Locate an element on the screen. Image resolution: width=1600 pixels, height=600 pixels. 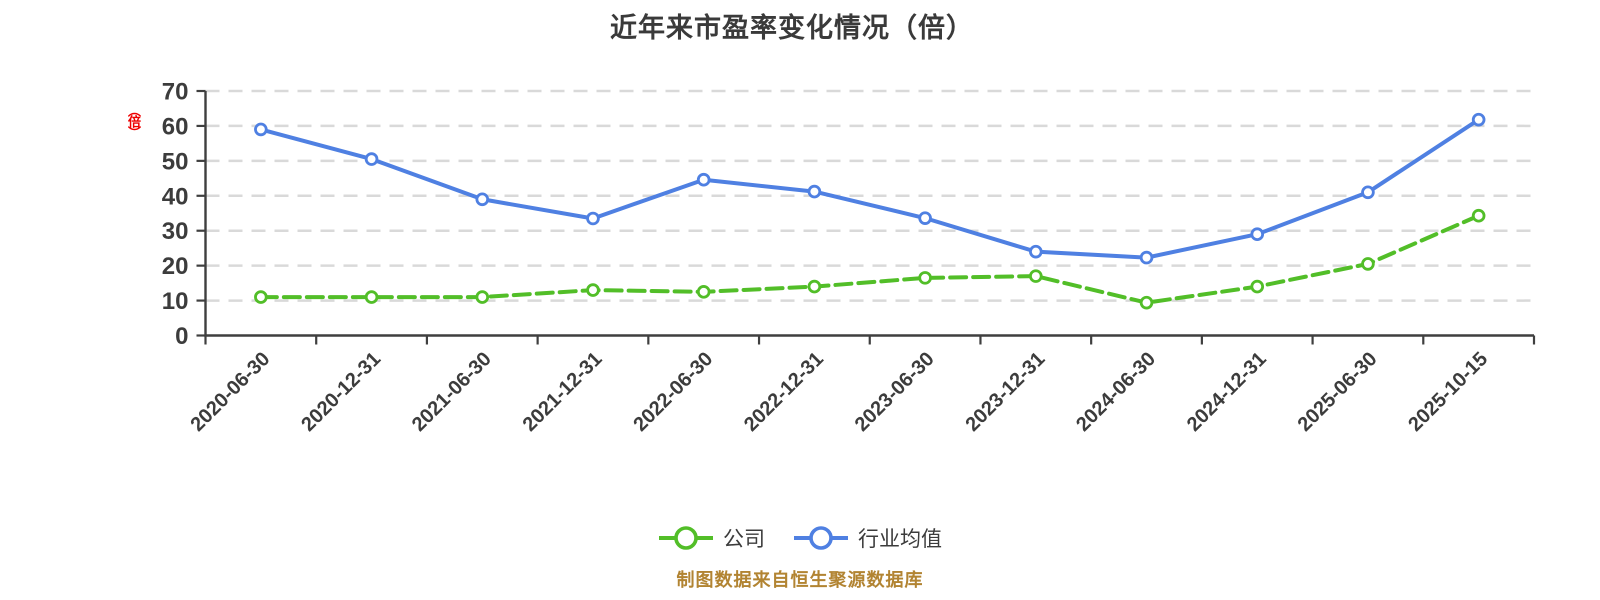
legend-label-company: 公司 is located at coordinates (744, 539).